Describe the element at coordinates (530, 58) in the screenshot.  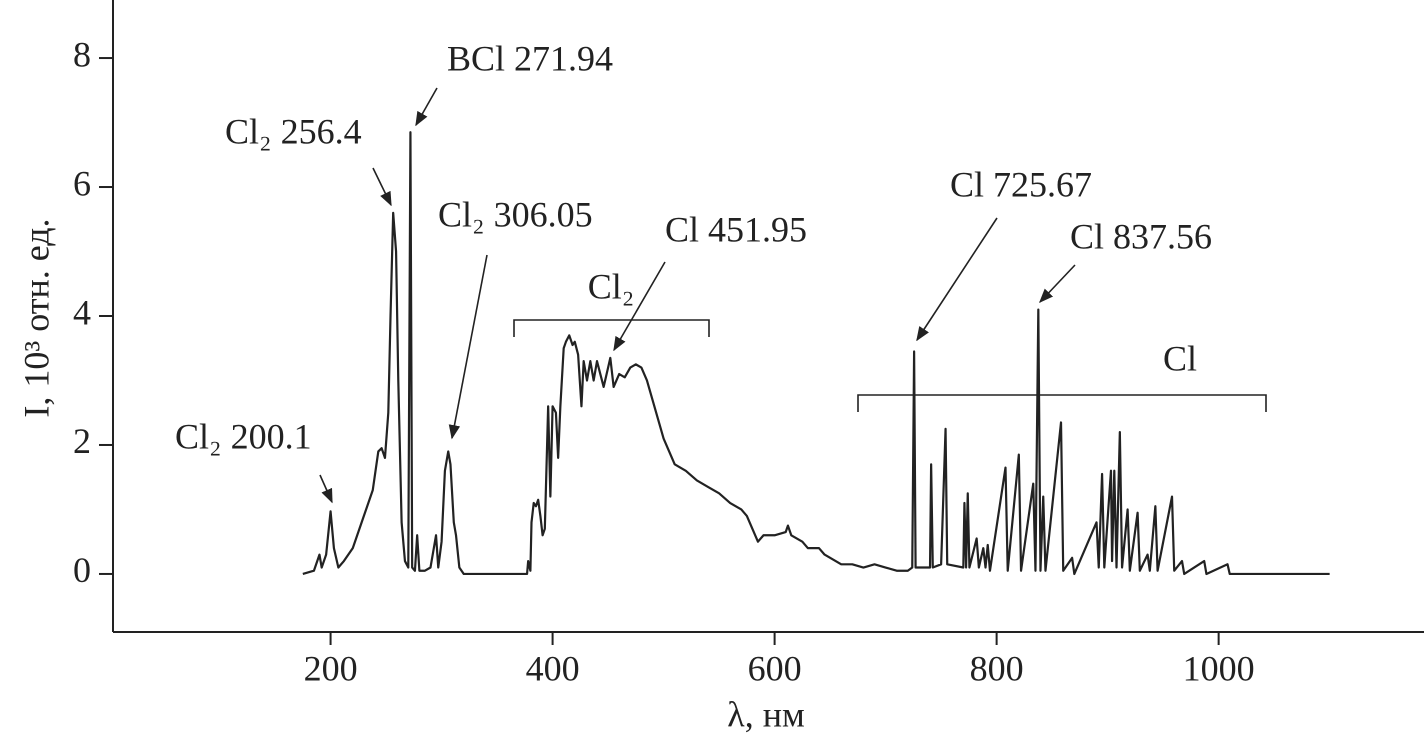
I see `annotation: BCl 271.94` at that location.